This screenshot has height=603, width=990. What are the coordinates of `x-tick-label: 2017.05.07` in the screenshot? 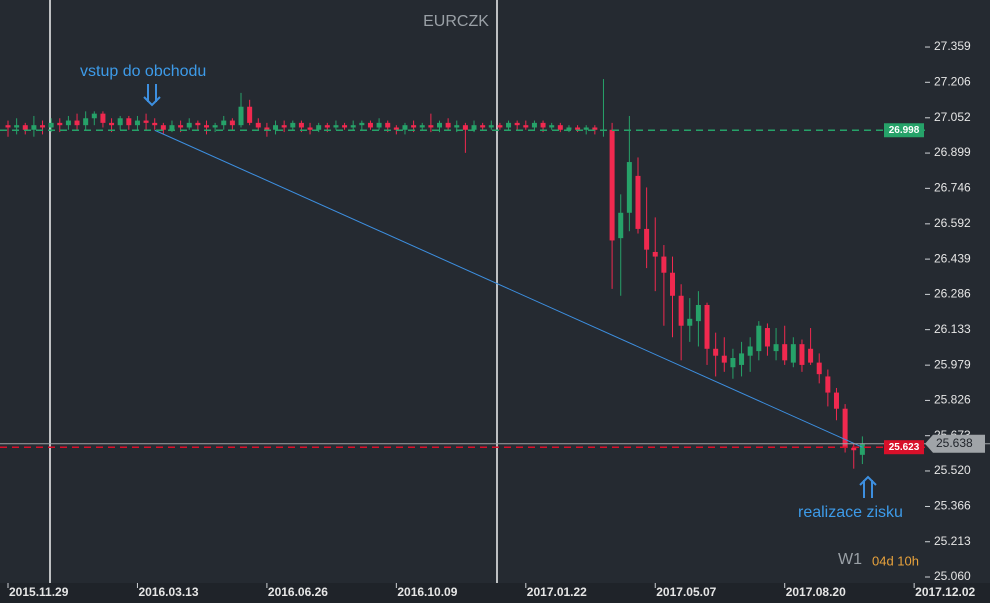 It's located at (686, 592).